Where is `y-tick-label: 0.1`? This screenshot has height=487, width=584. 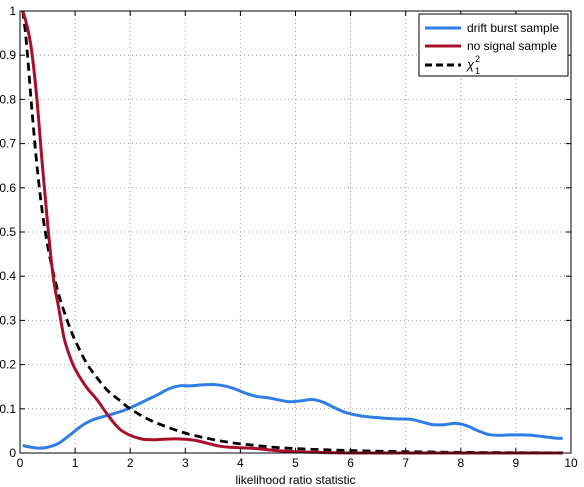 y-tick-label: 0.1 is located at coordinates (8, 409).